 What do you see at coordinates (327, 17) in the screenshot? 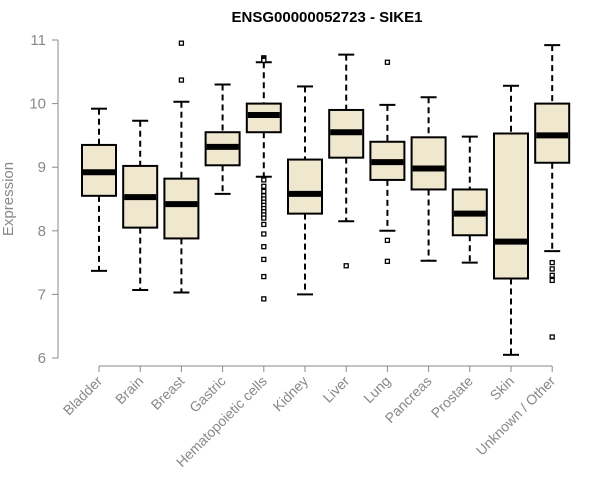
I see `chart-title: ENSG00000052723 - SIKE1` at bounding box center [327, 17].